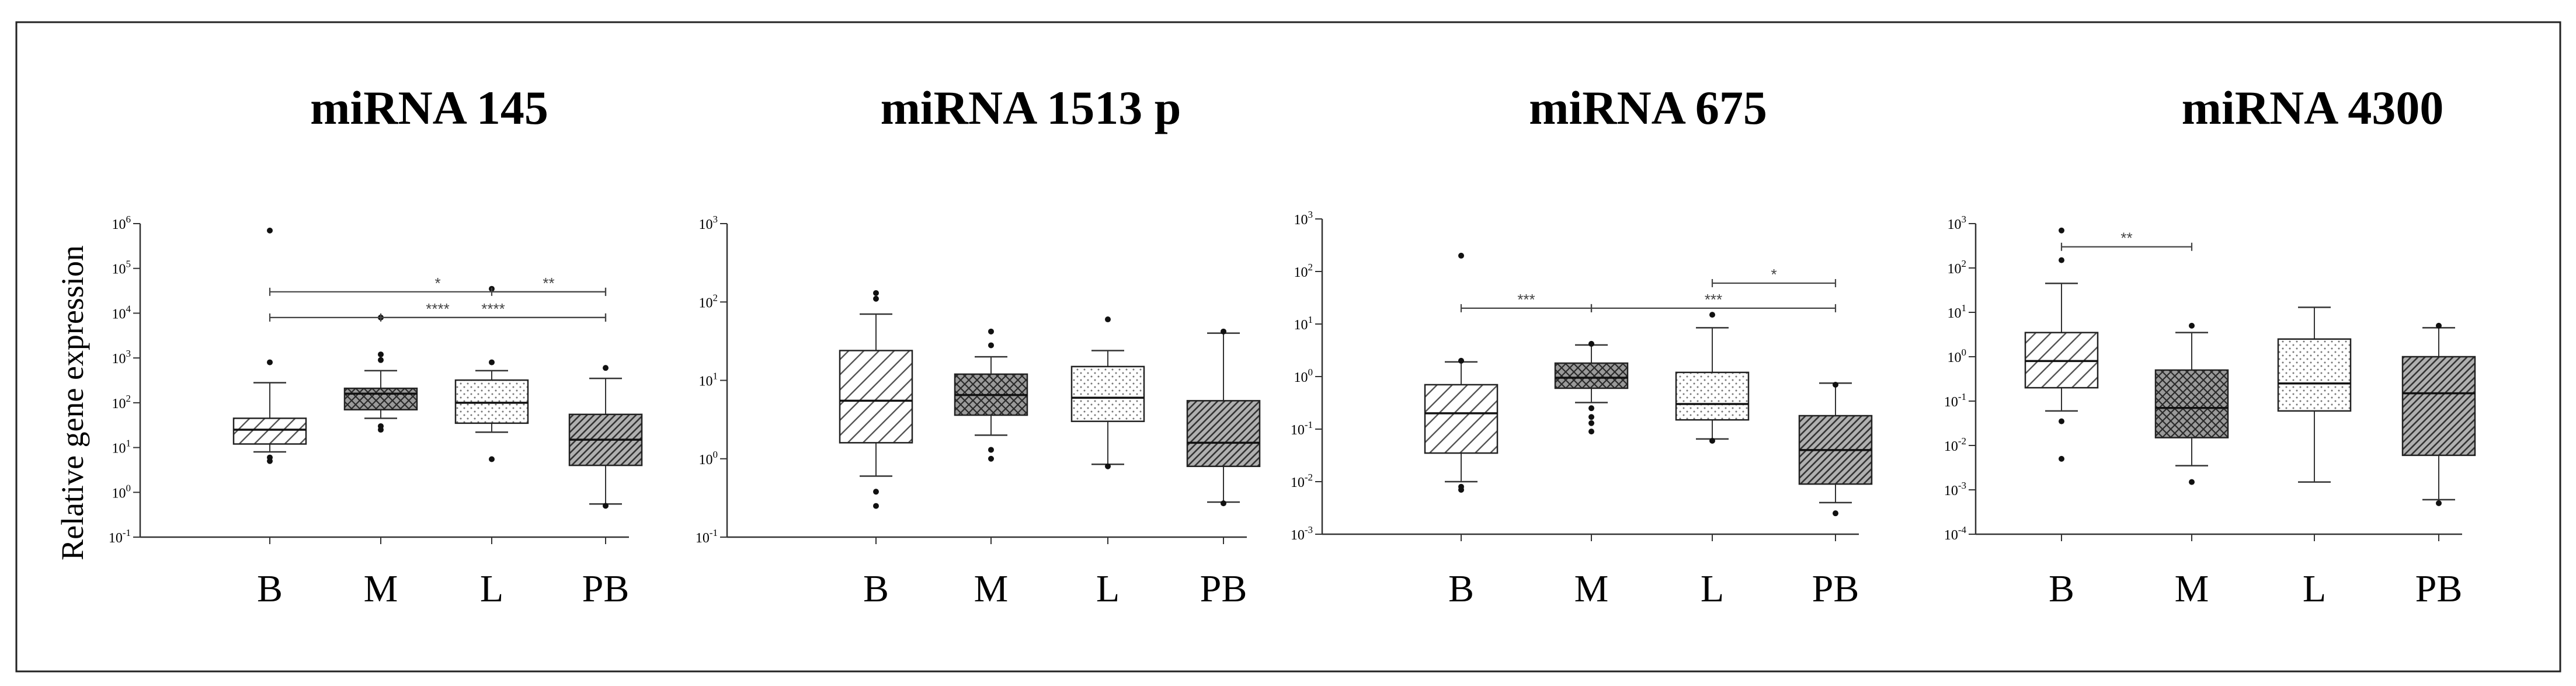  I want to click on significance-bracket: ***, so click(1526, 301).